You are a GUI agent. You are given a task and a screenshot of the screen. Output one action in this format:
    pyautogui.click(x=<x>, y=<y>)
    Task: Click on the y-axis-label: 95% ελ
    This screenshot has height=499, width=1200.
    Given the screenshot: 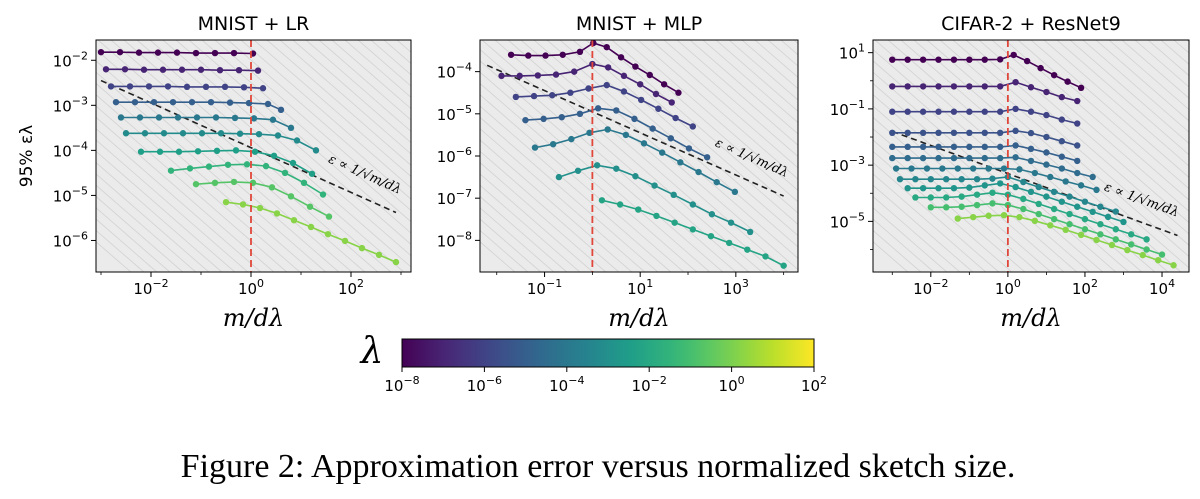 What is the action you would take?
    pyautogui.click(x=27, y=156)
    